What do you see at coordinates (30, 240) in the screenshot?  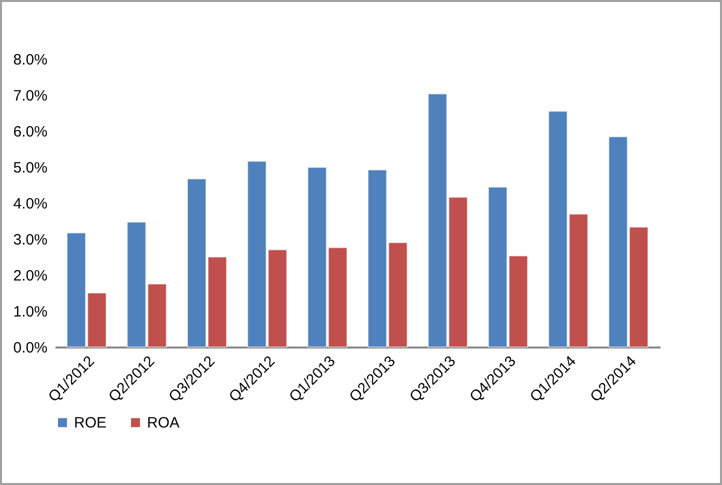 I see `y-tick-label: 3.0%` at bounding box center [30, 240].